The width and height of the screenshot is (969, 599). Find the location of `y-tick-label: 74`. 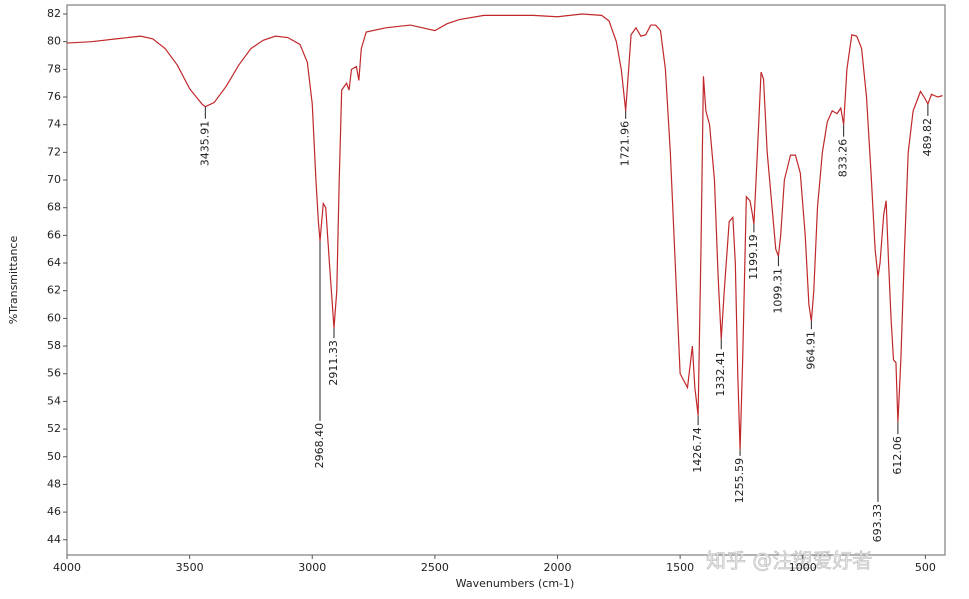

y-tick-label: 74 is located at coordinates (54, 124).